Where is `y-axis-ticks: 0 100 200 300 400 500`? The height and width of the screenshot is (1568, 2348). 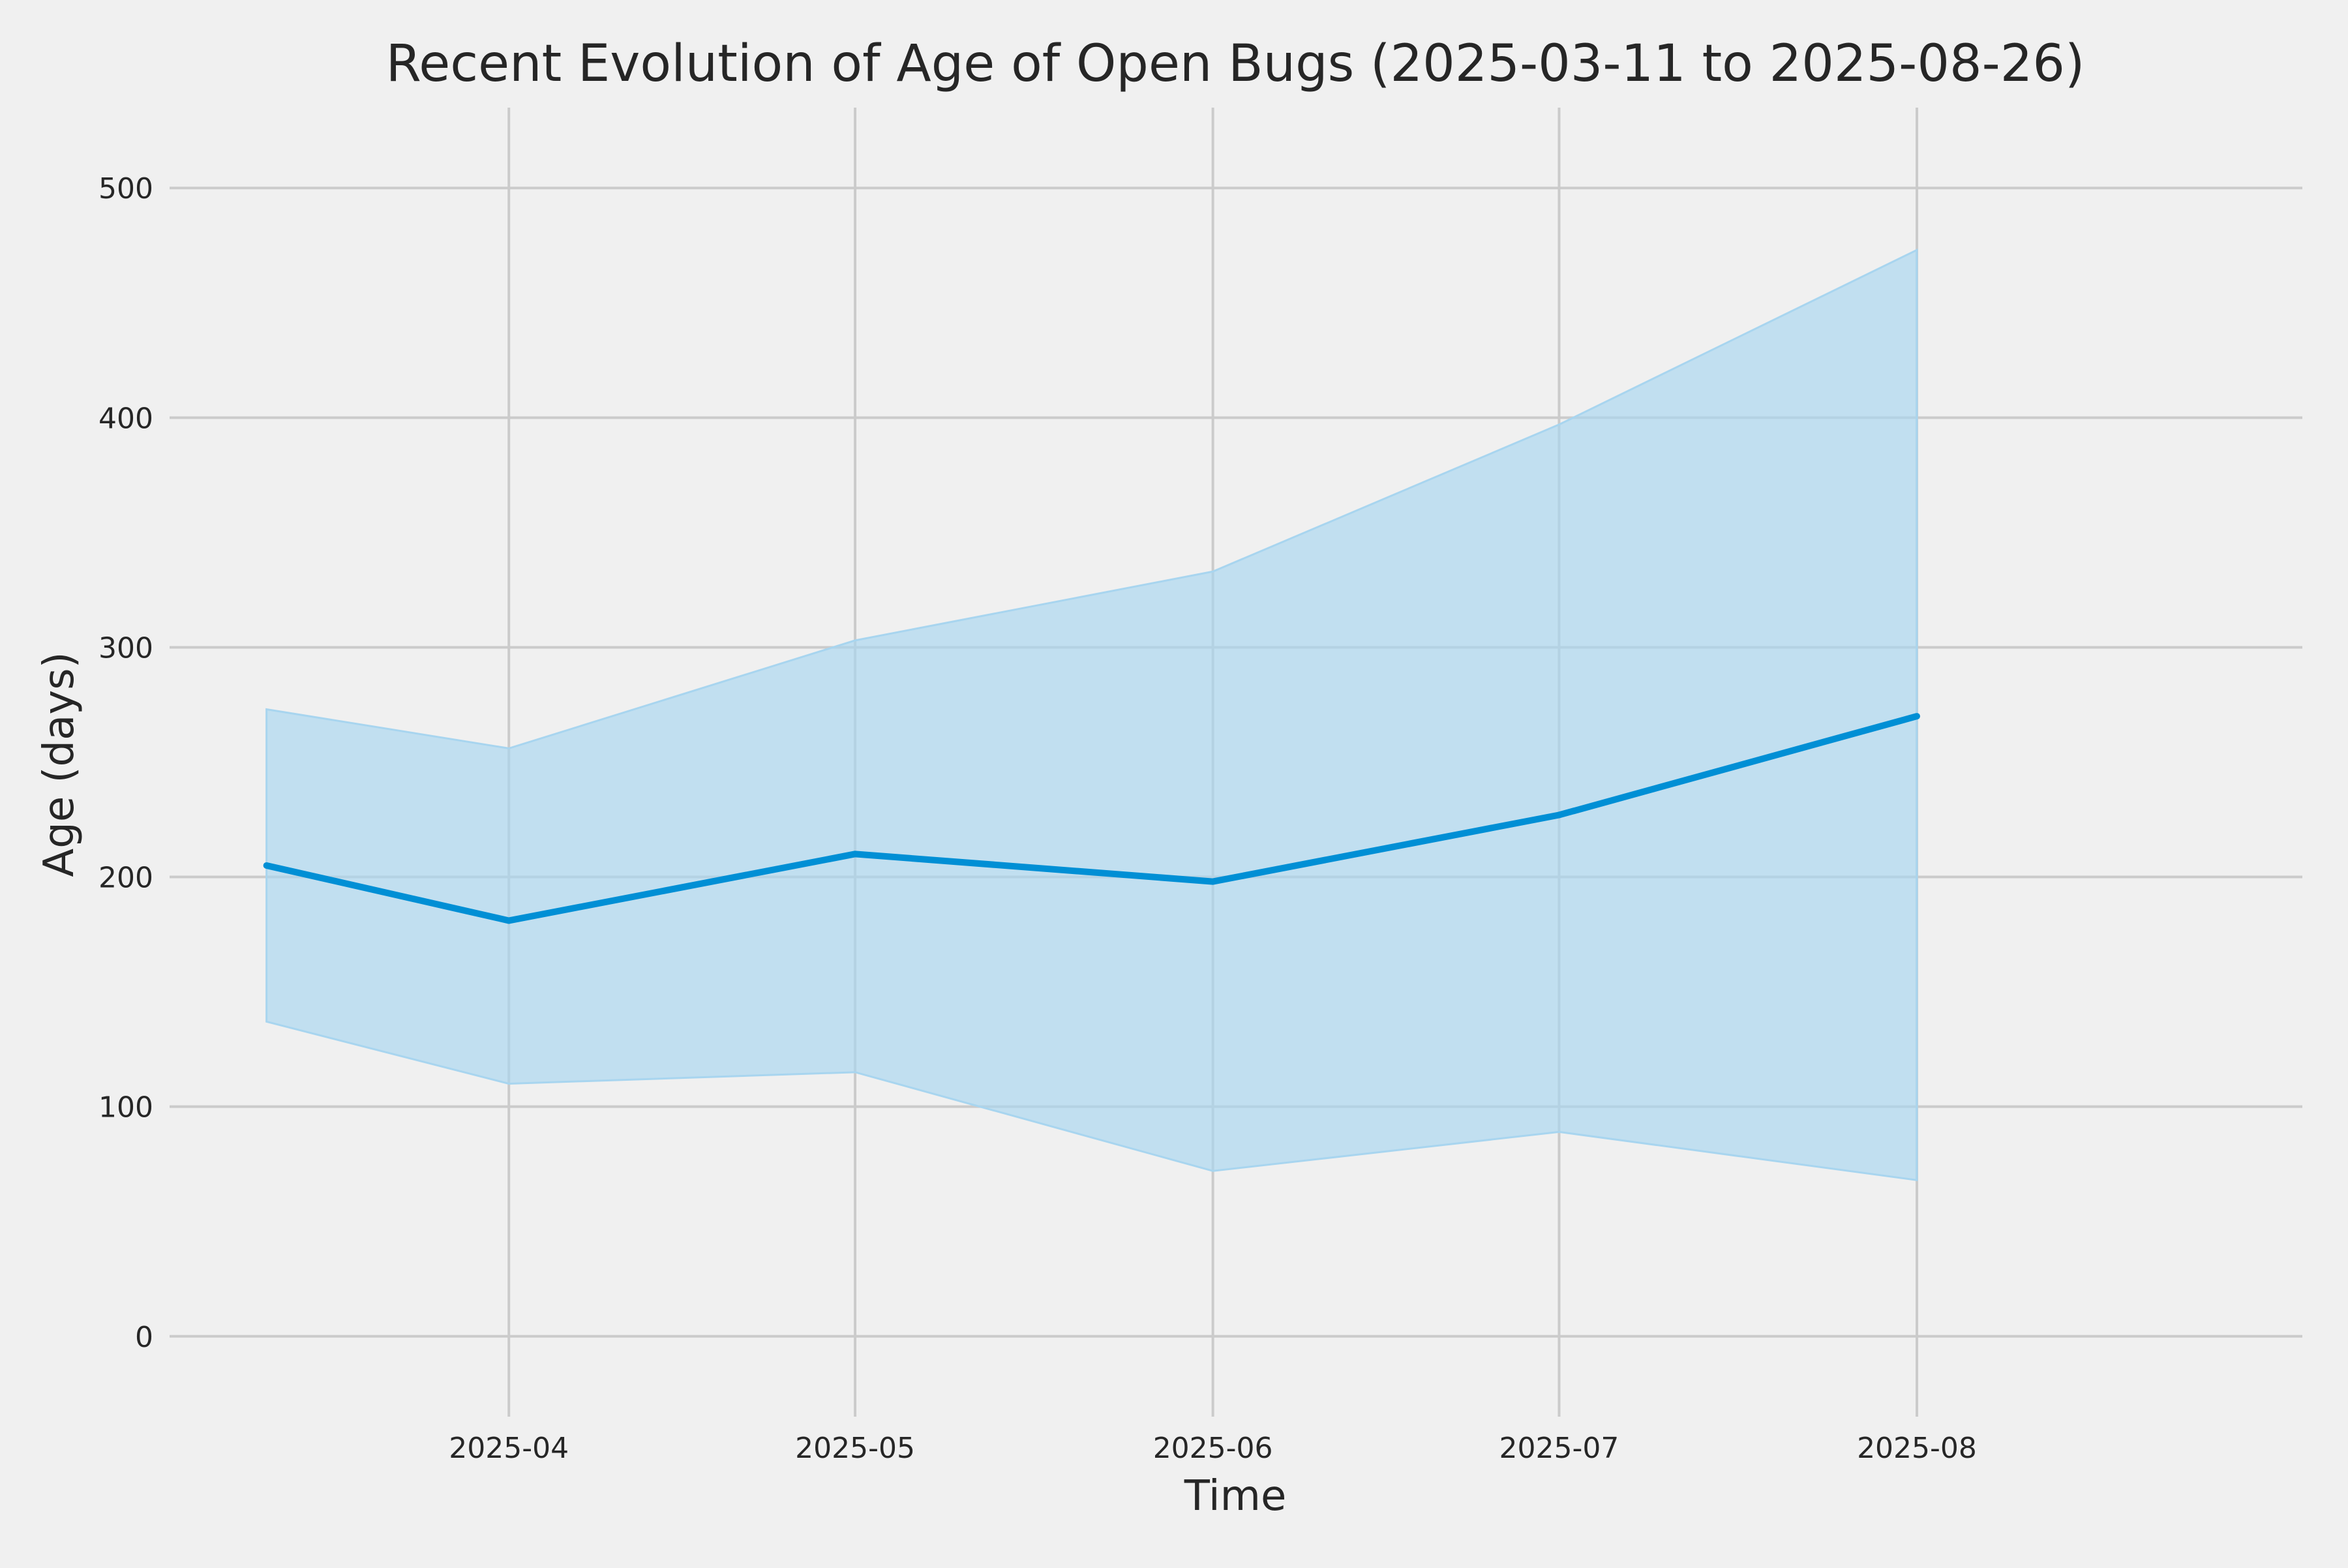 y-axis-ticks: 0 100 200 300 400 500 is located at coordinates (126, 763).